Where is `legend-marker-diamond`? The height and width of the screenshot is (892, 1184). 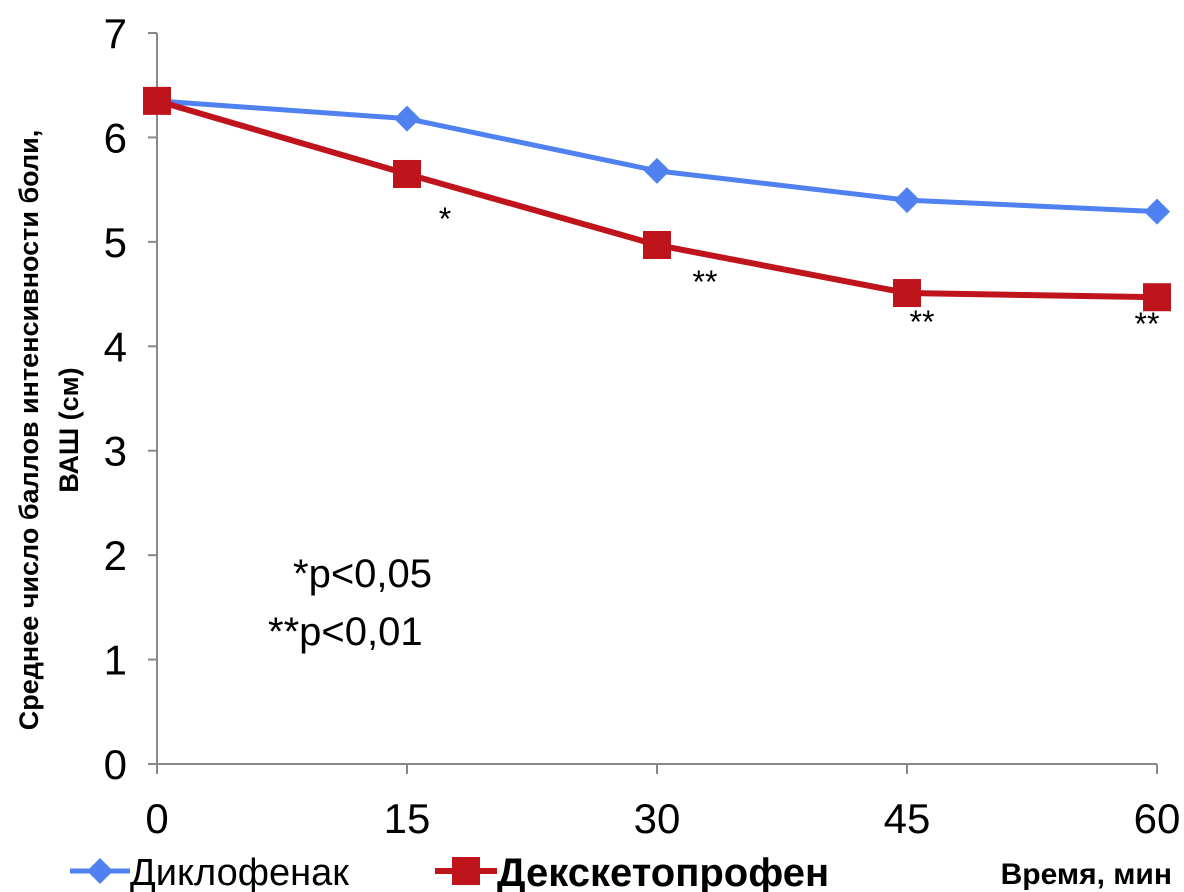
legend-marker-diamond is located at coordinates (100, 871).